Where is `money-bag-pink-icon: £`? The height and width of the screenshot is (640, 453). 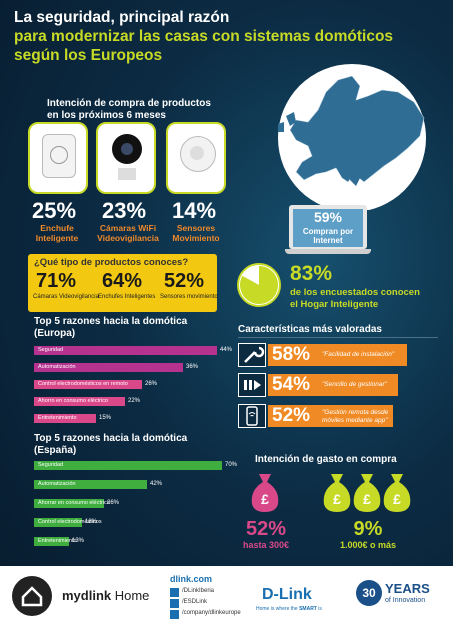 money-bag-pink-icon: £ is located at coordinates (265, 492).